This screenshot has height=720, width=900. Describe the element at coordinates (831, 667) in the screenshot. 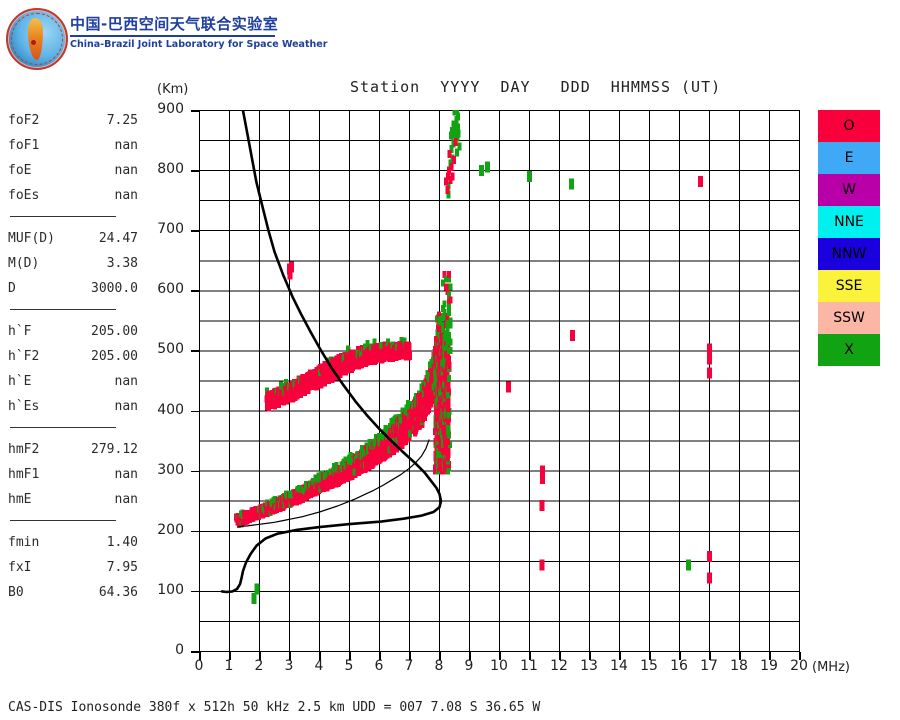

I see `x-axis-unit-label: (MHz)` at that location.